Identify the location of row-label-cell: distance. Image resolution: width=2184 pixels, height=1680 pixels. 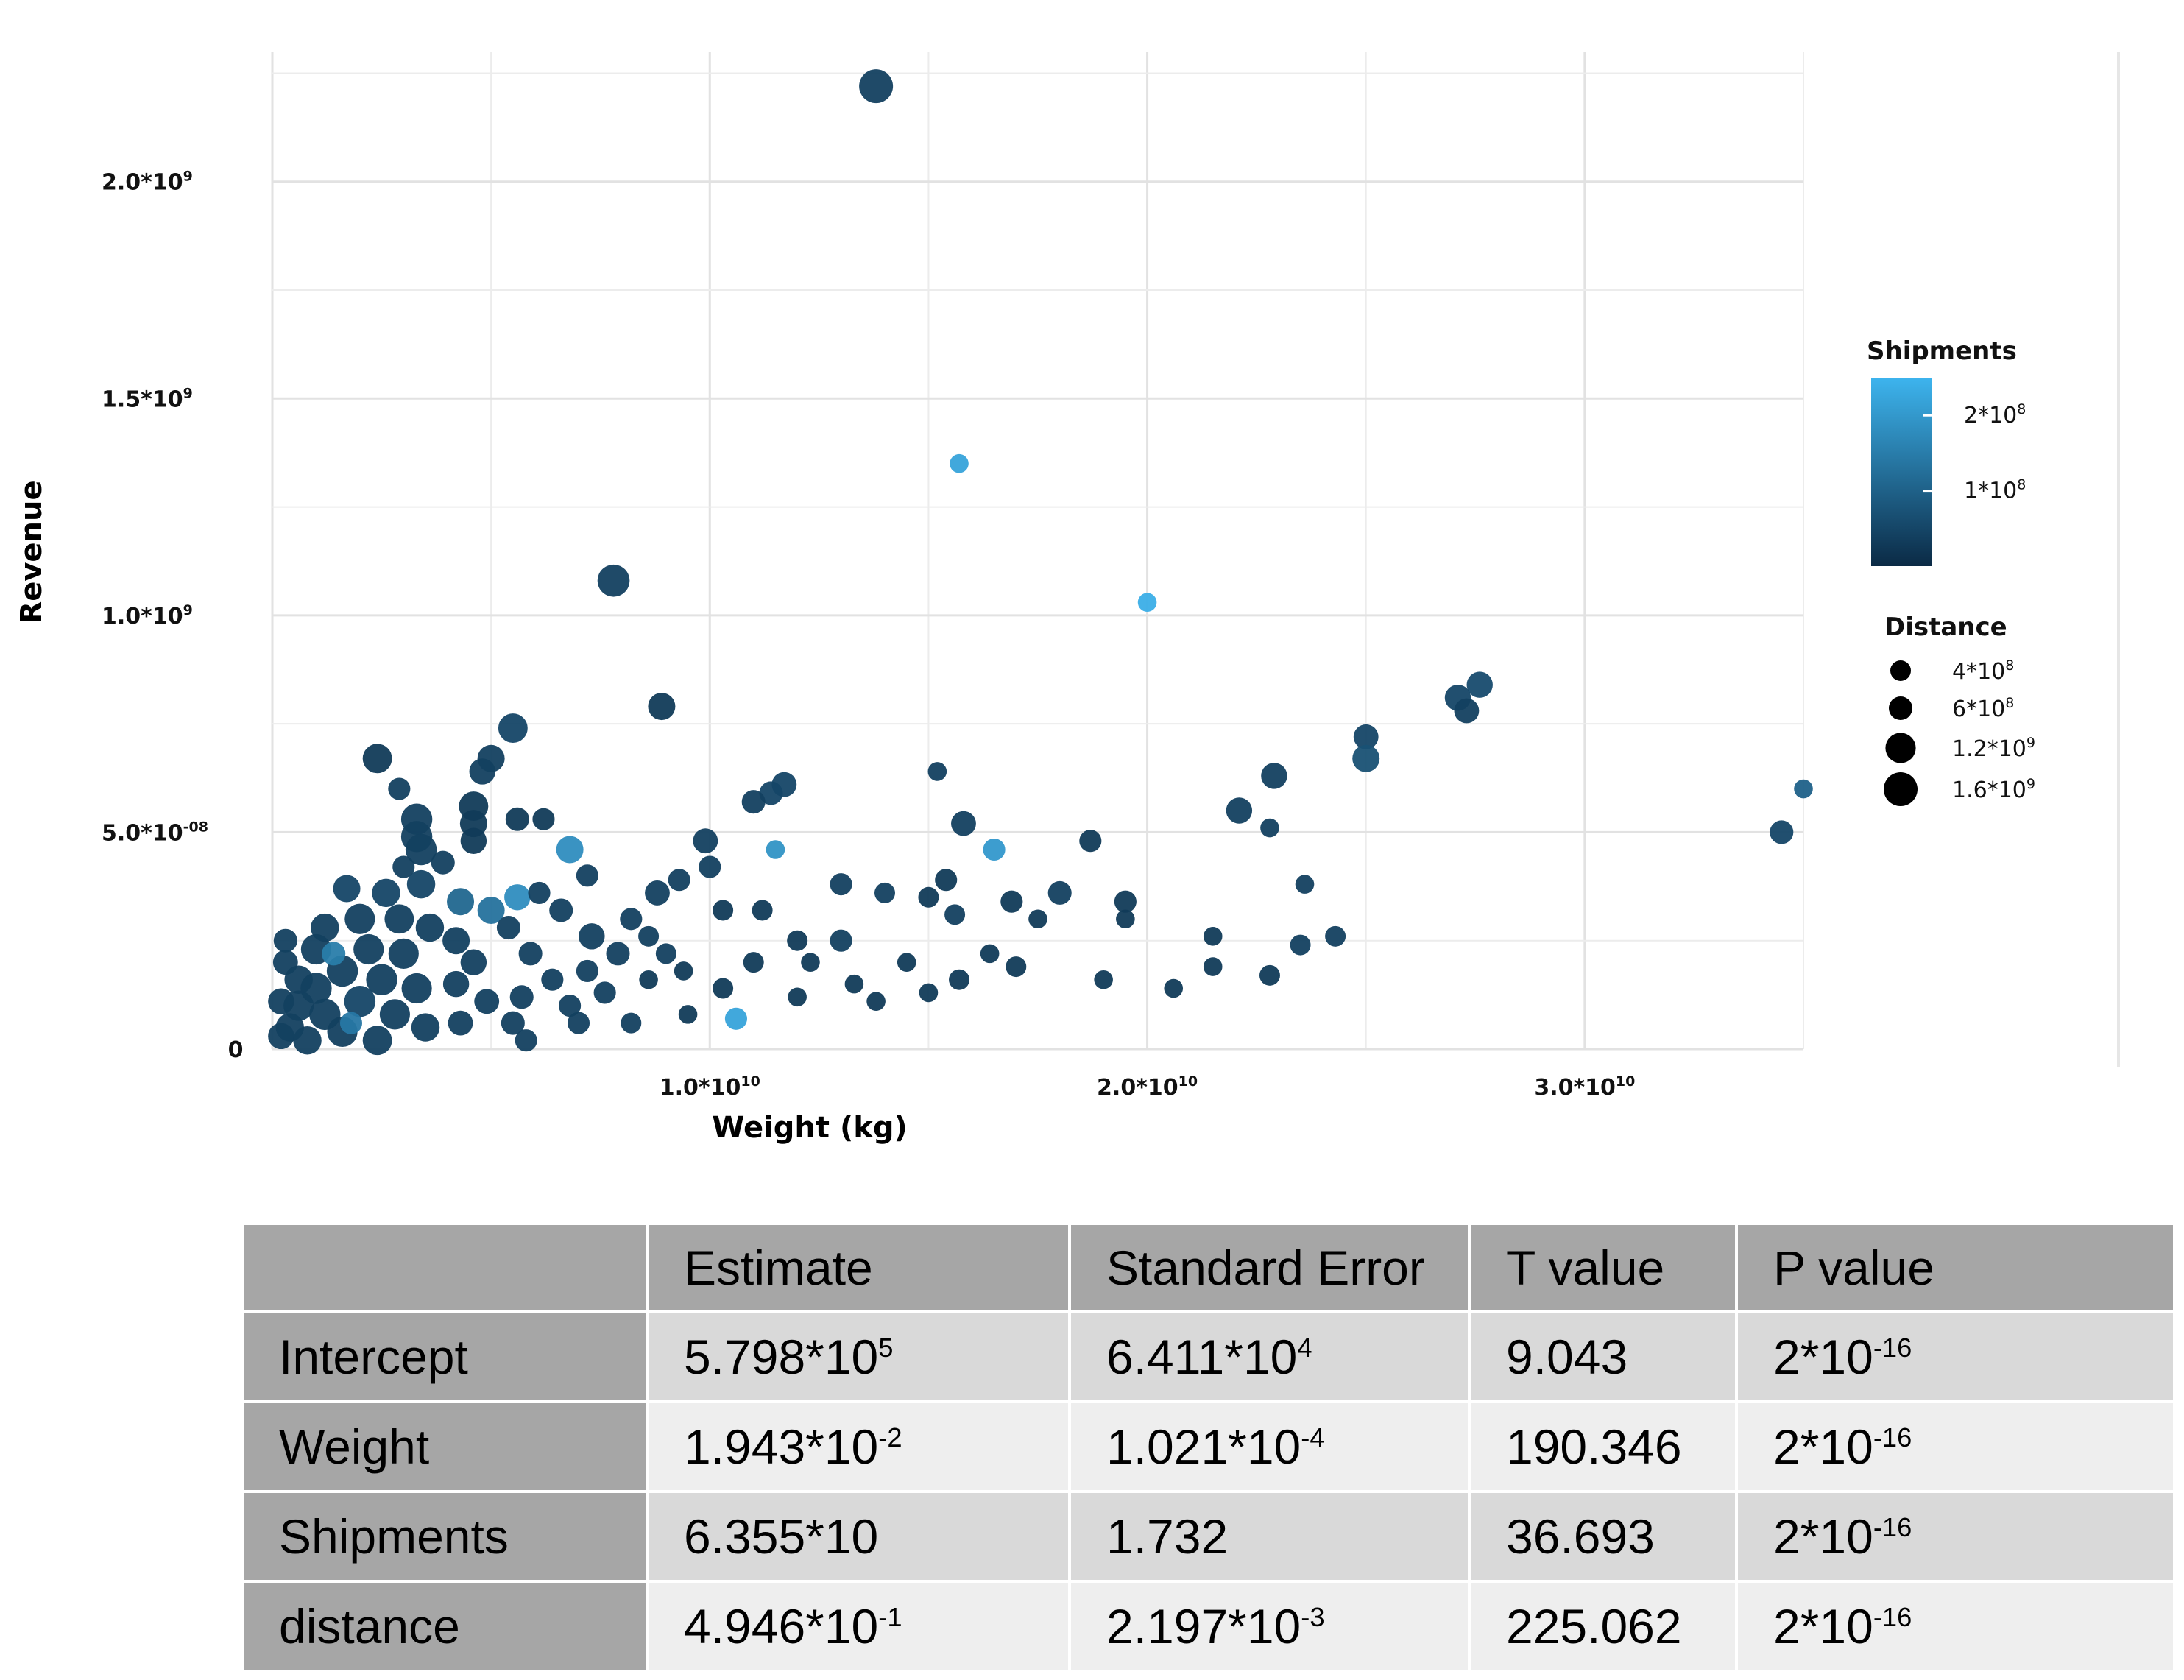
(445, 1626).